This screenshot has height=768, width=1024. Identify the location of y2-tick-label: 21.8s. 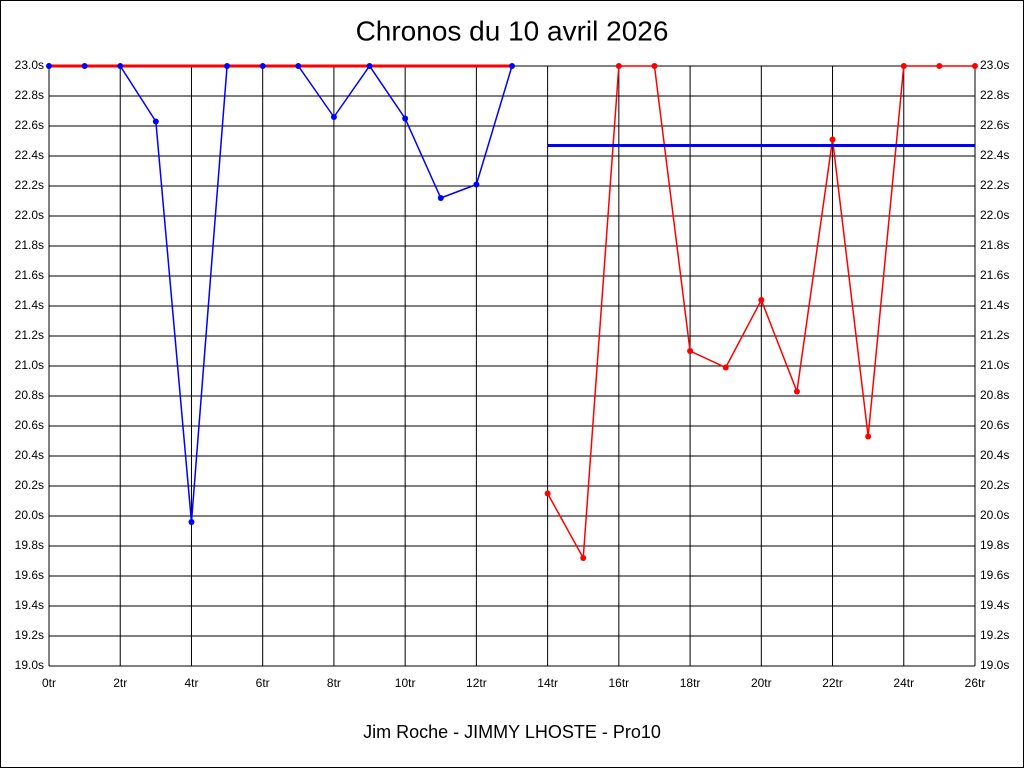
(994, 245).